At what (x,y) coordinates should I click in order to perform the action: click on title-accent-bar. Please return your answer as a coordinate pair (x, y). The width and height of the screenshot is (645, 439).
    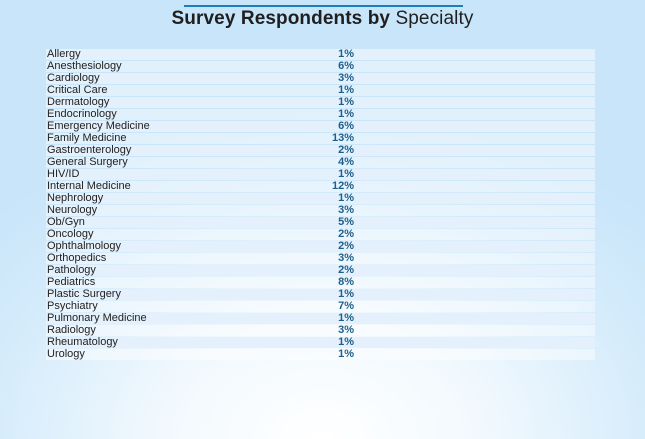
    Looking at the image, I should click on (323, 6).